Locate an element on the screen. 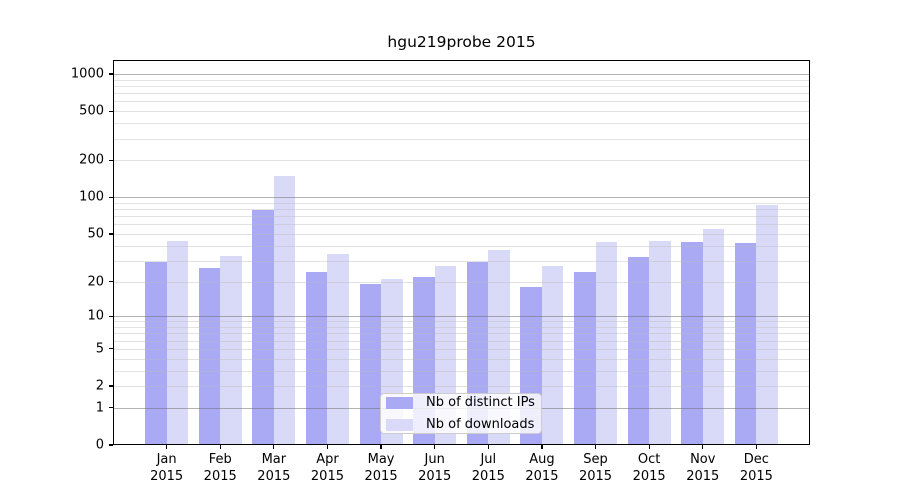 This screenshot has width=900, height=500. x-tick-month: Sep is located at coordinates (595, 459).